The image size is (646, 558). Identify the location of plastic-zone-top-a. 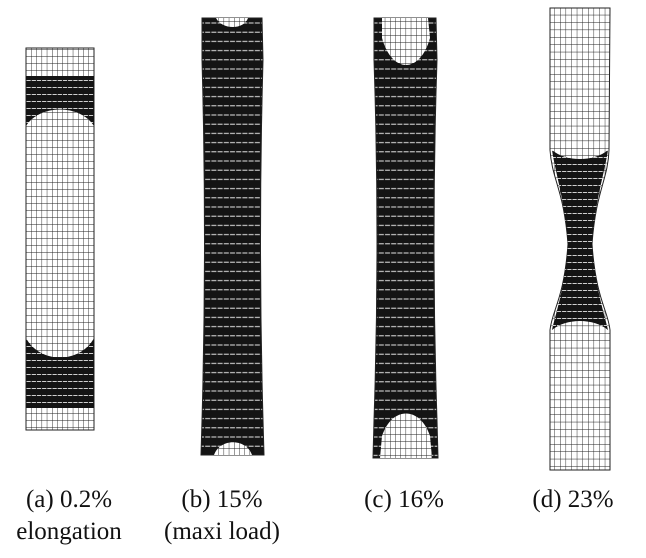
(60, 101).